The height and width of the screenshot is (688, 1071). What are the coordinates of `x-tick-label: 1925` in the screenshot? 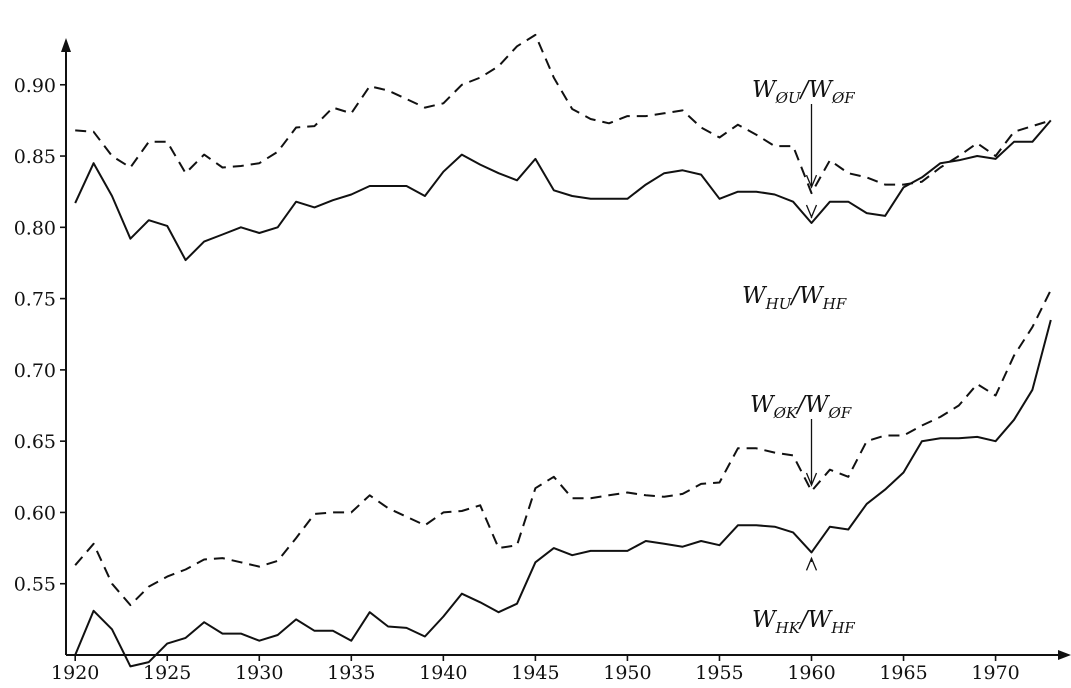 It's located at (167, 672).